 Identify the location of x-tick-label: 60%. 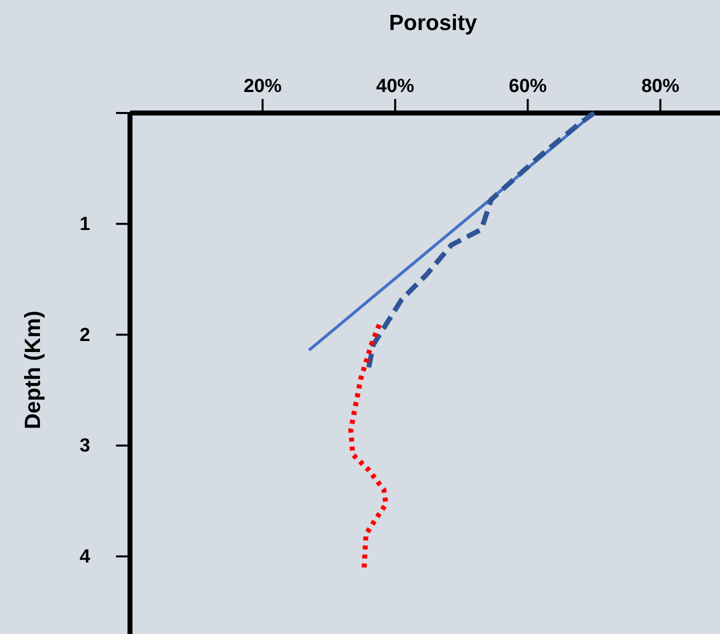
(527, 87).